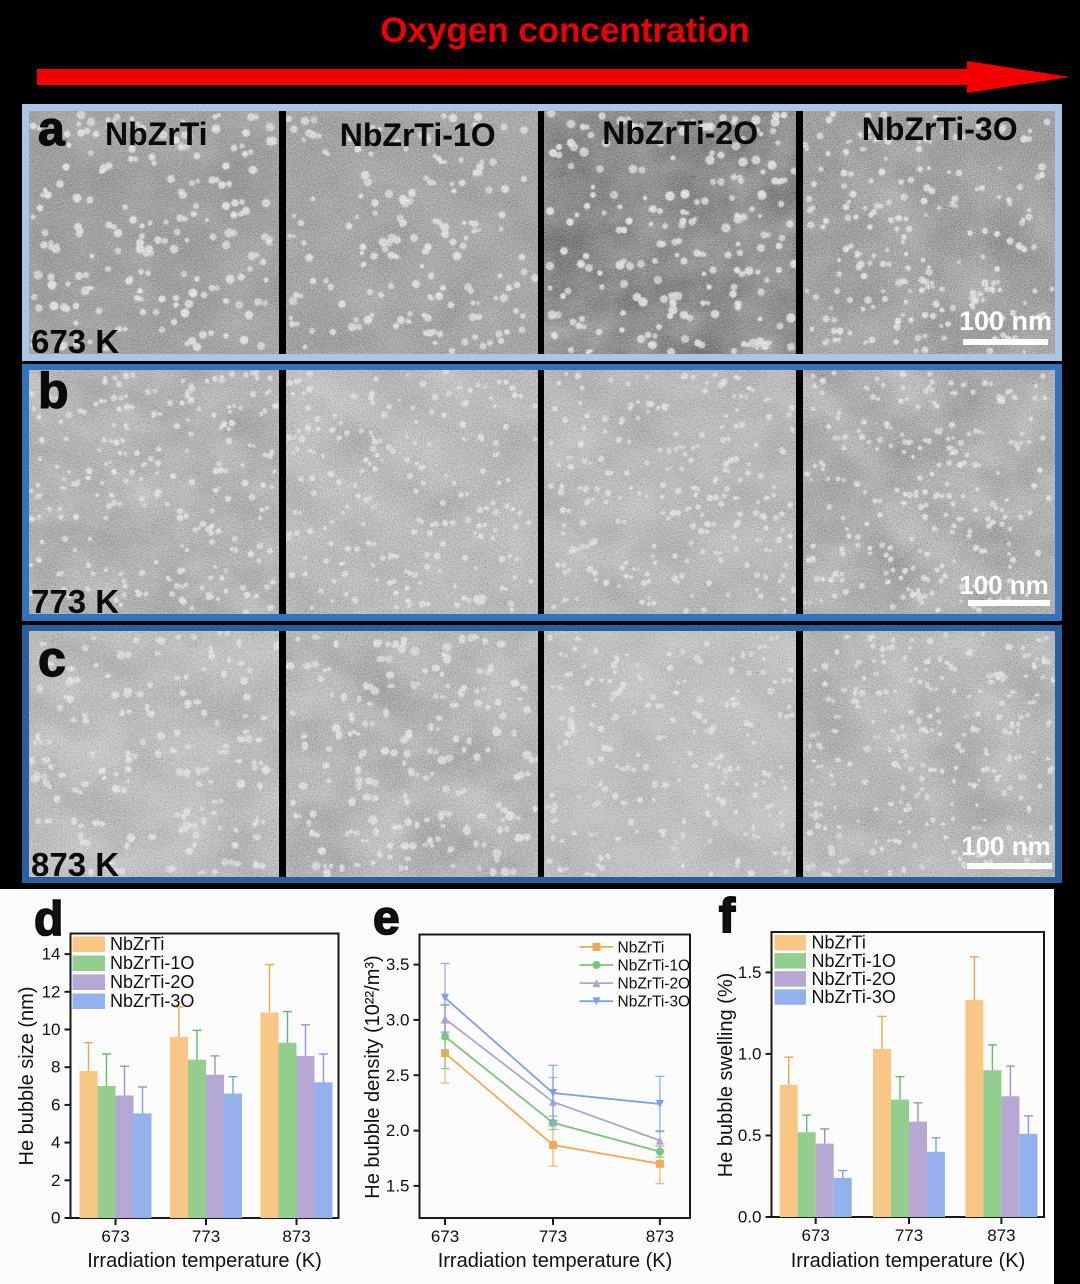  I want to click on svg-text: e, so click(386, 918).